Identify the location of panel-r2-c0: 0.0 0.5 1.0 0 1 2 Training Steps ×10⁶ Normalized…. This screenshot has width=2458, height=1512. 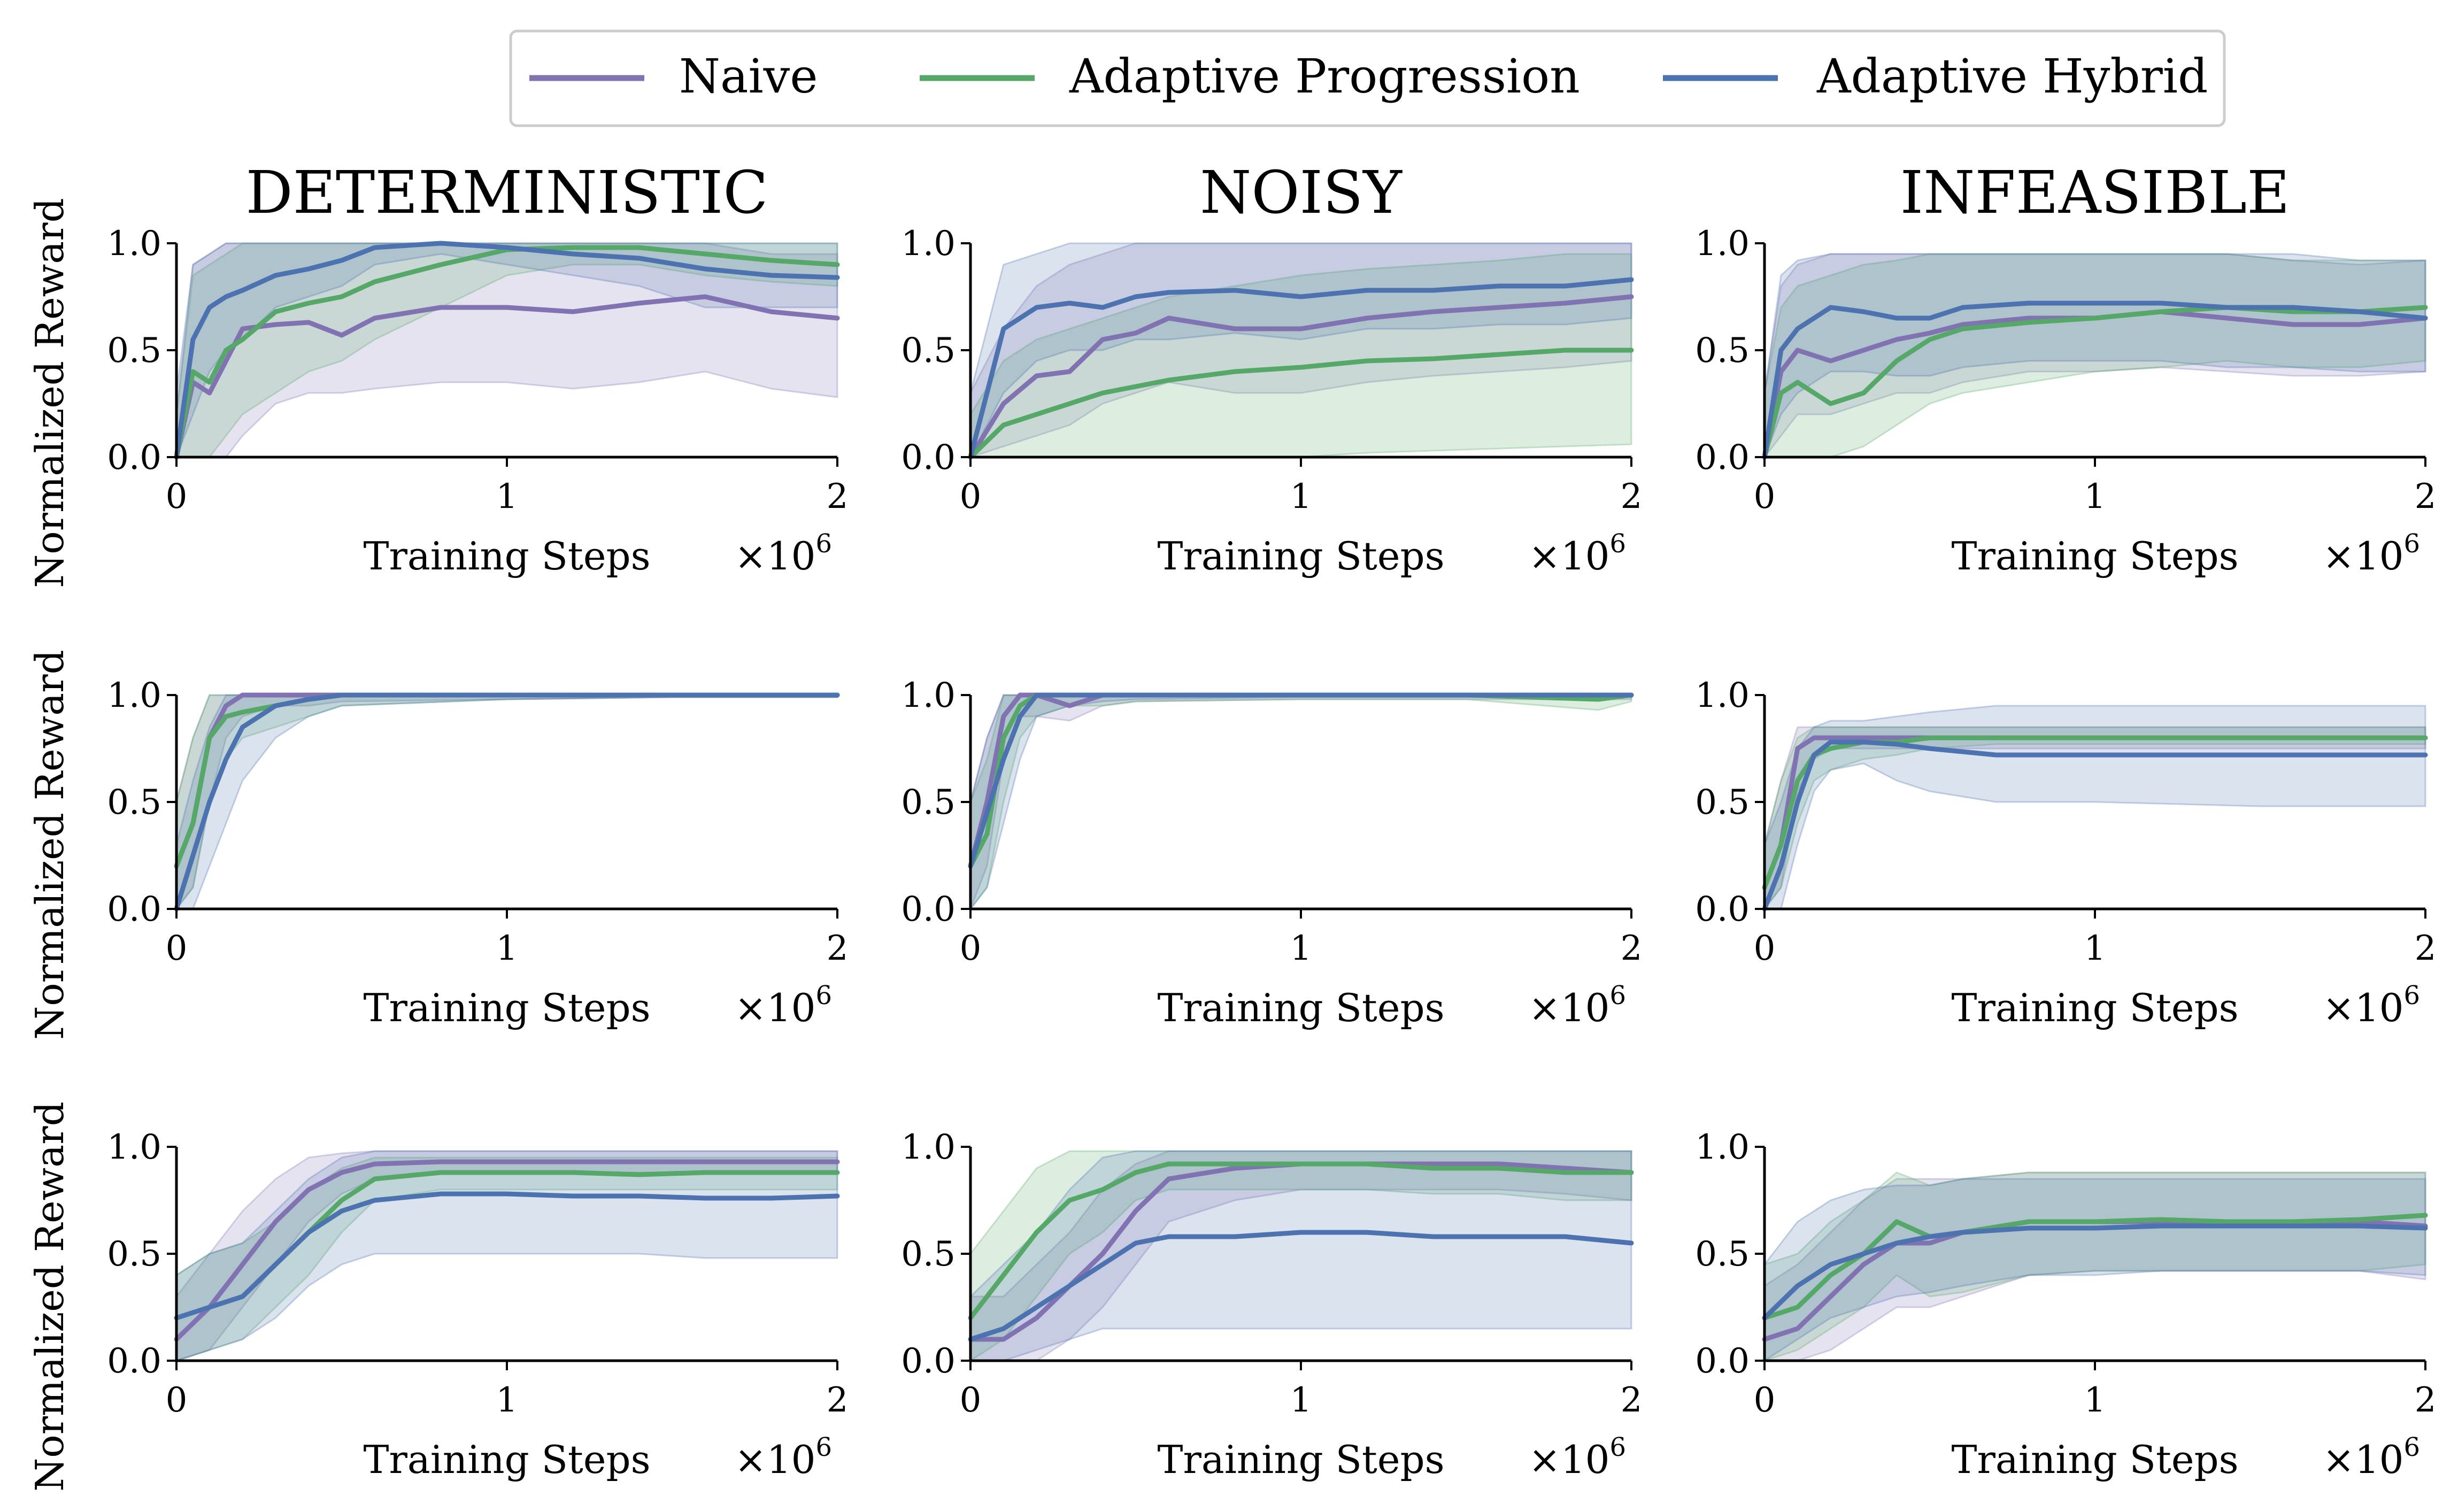
(437, 1296).